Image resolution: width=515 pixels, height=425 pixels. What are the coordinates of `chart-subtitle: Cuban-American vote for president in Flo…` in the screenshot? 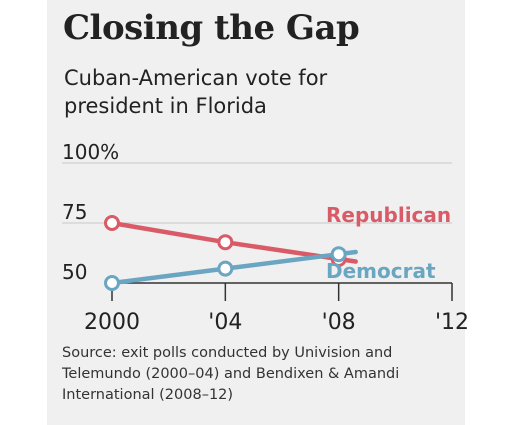 It's located at (196, 92).